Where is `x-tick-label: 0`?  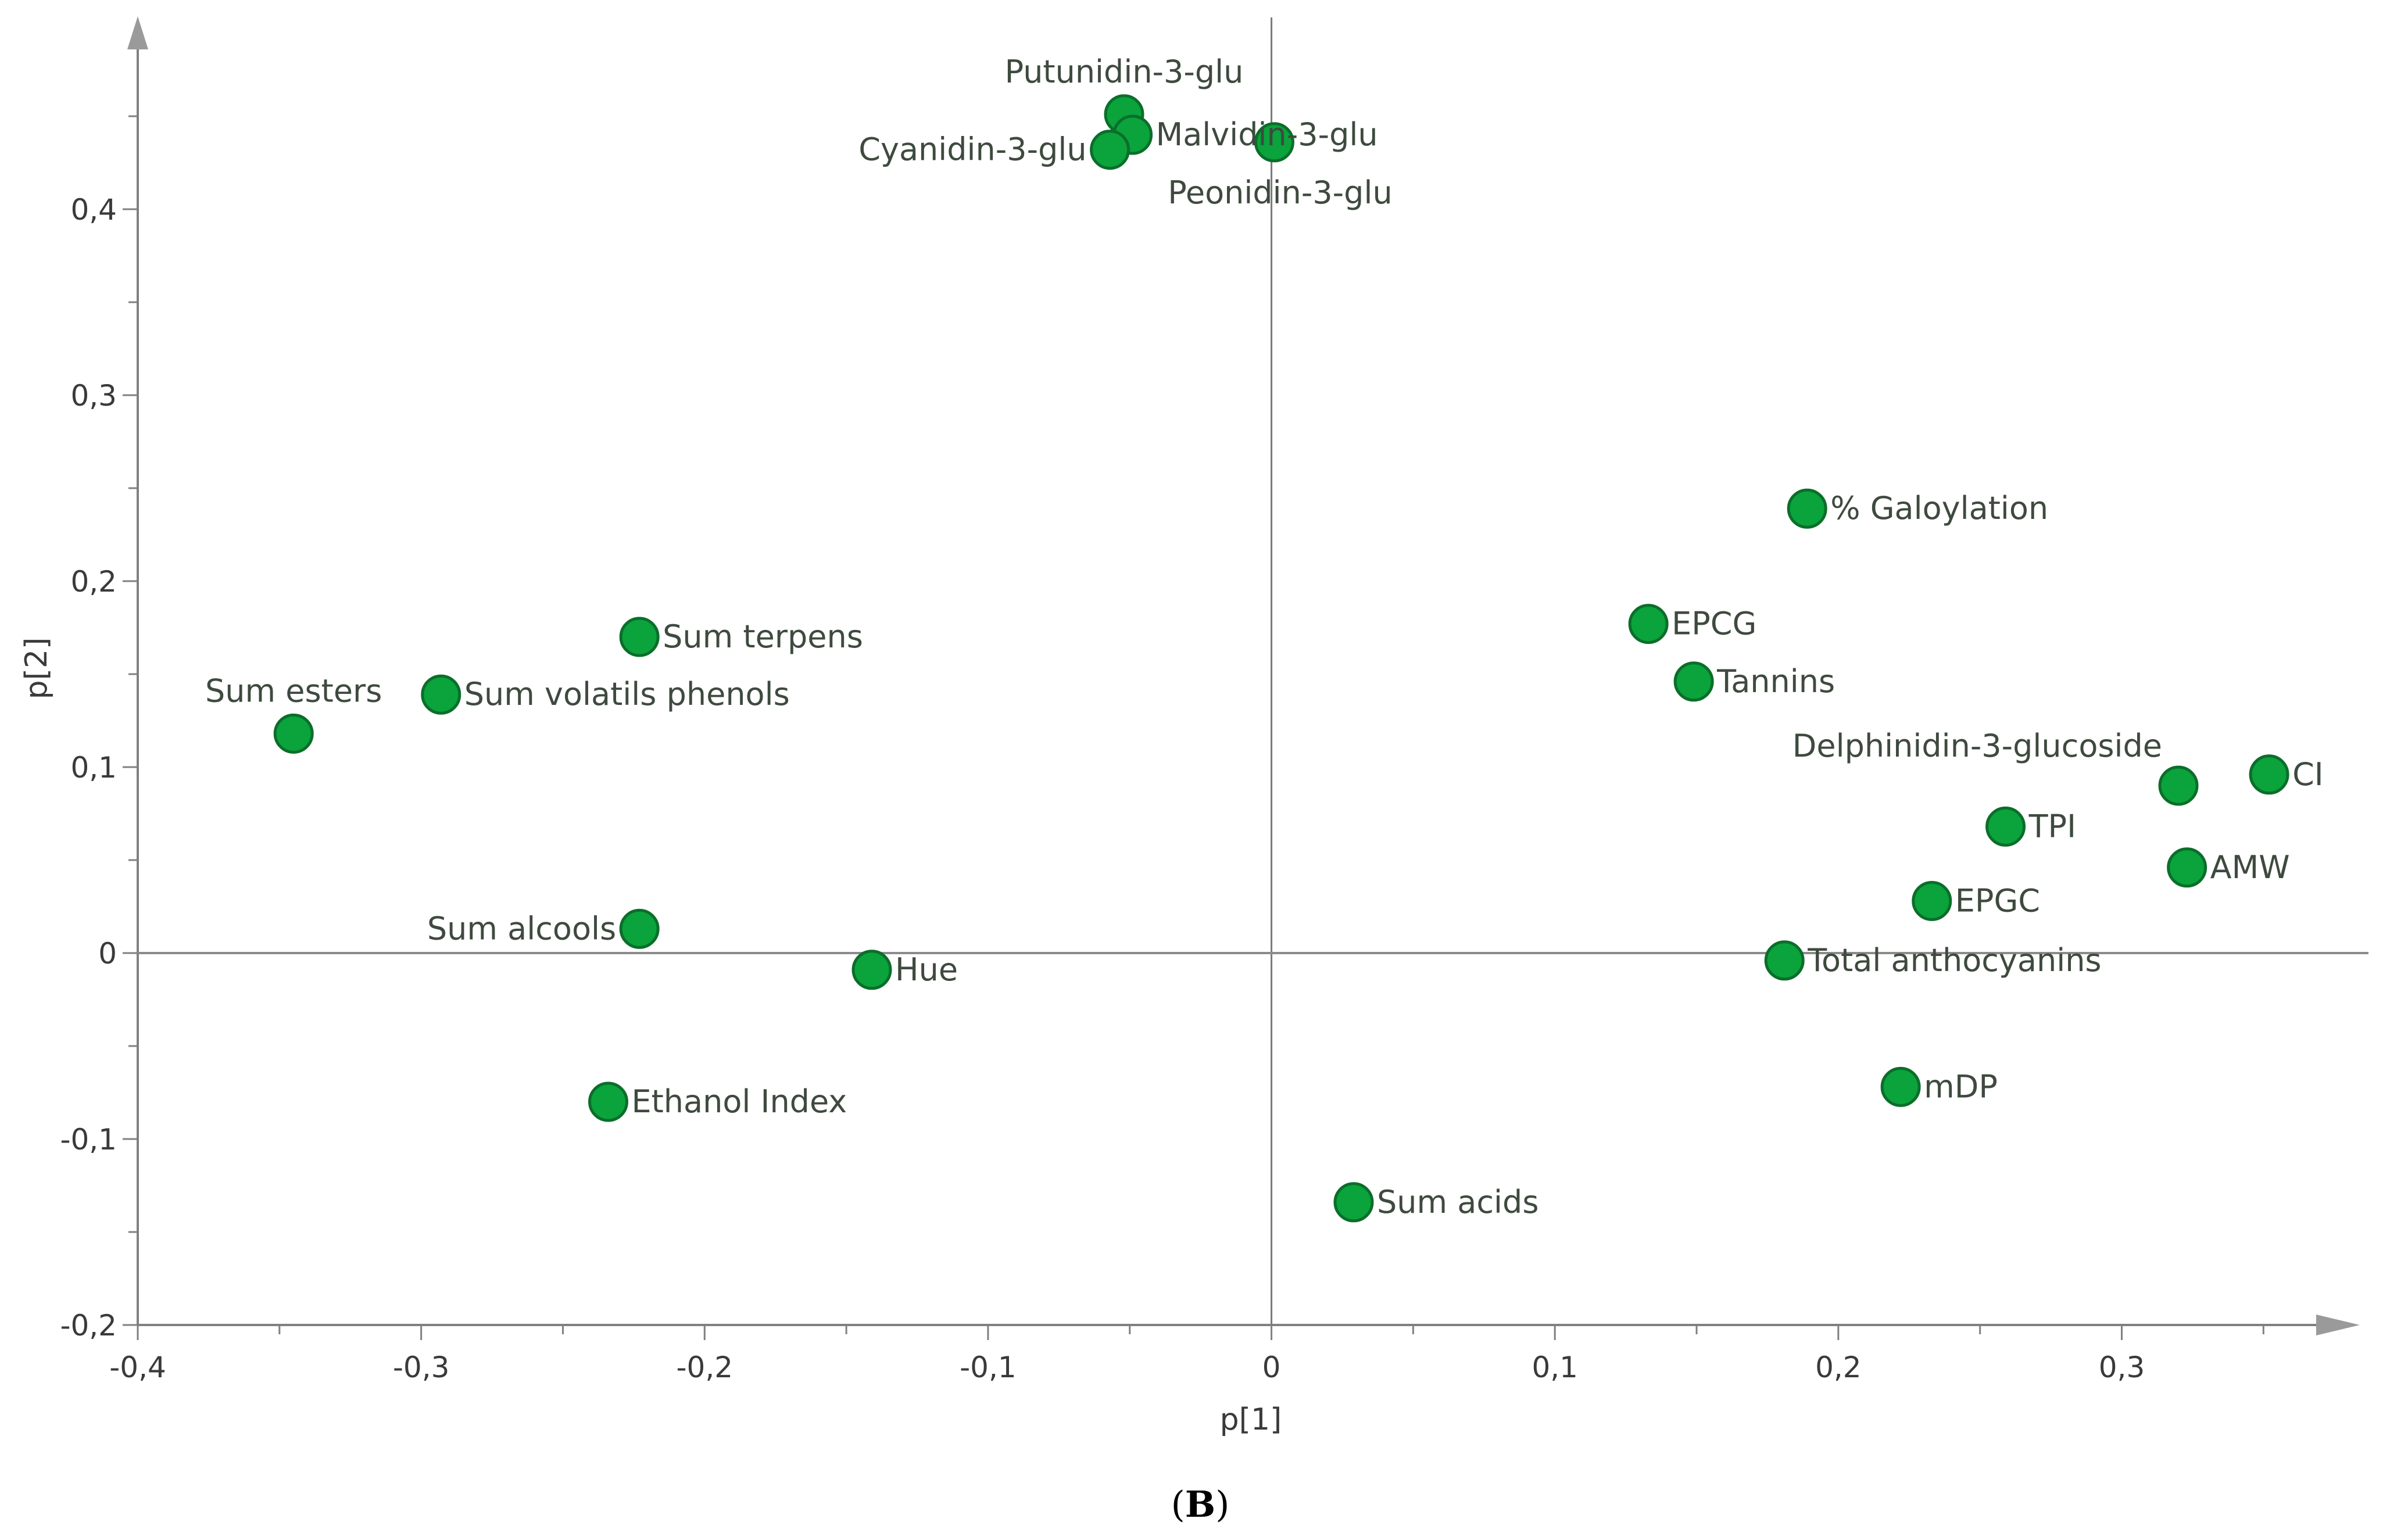 x-tick-label: 0 is located at coordinates (1271, 1367).